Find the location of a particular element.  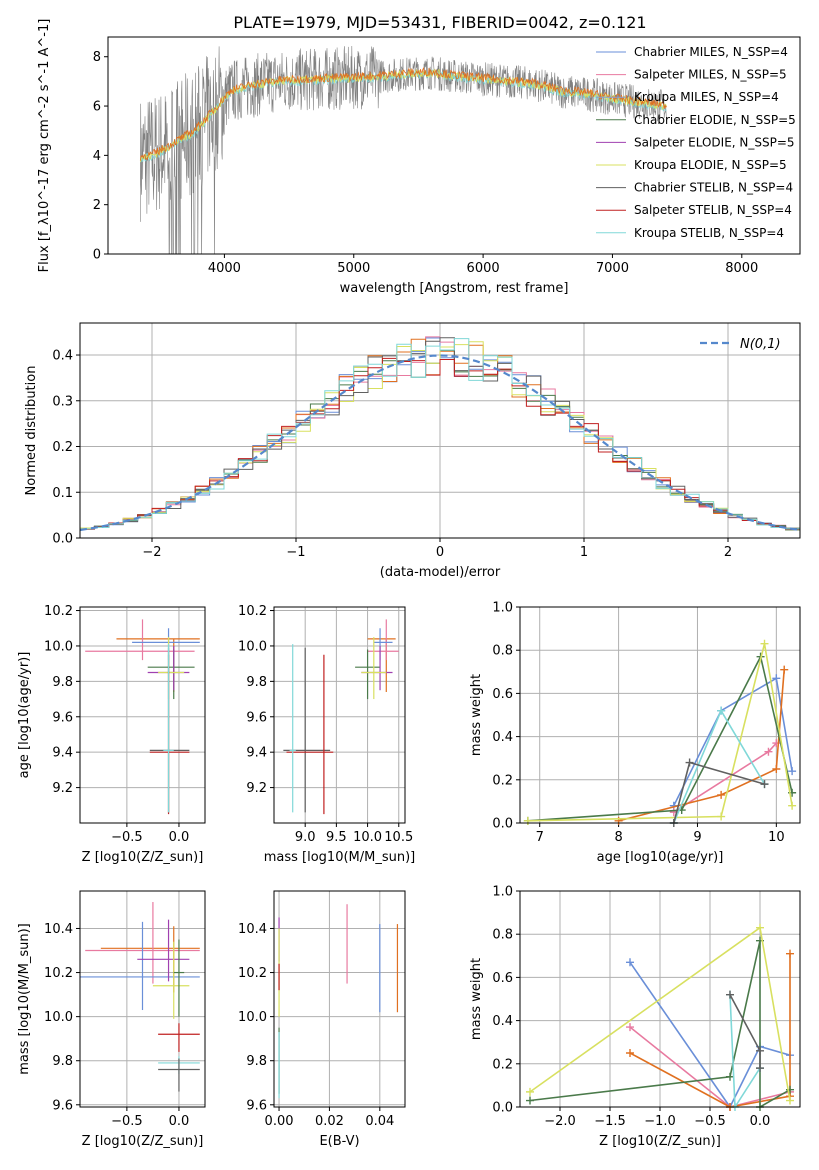

x-tick-label: 6000 is located at coordinates (483, 268).